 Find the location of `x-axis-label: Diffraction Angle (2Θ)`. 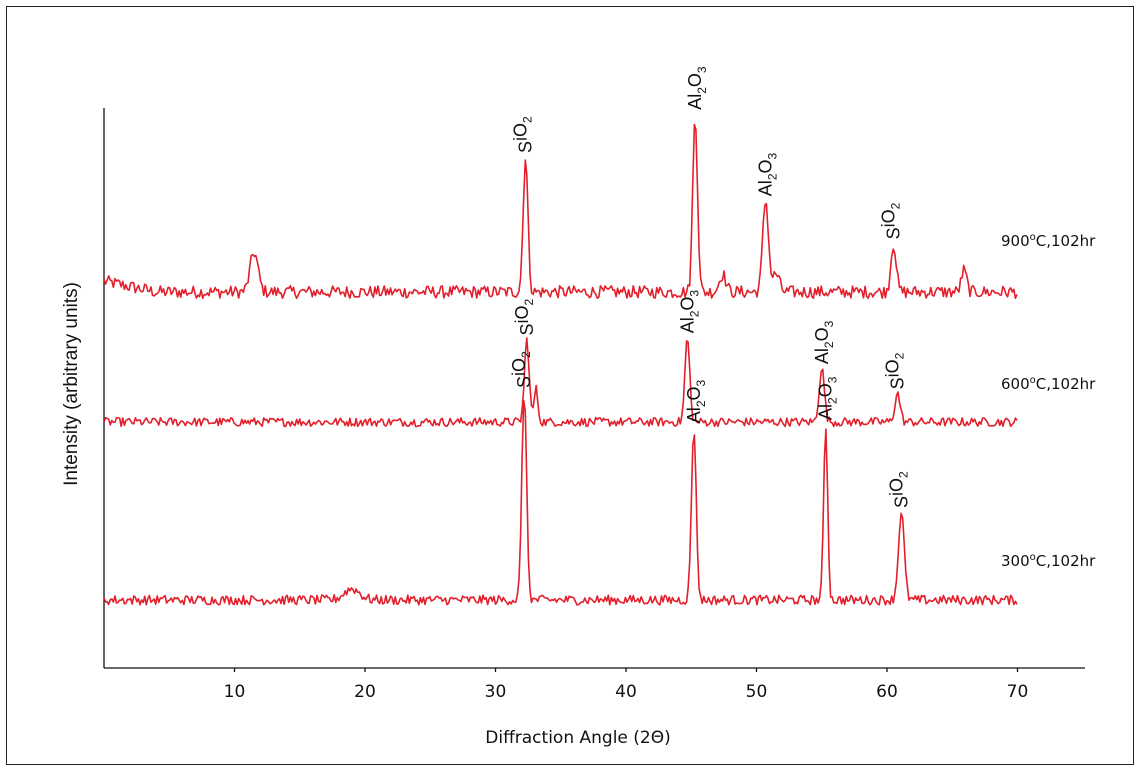

x-axis-label: Diffraction Angle (2Θ) is located at coordinates (578, 738).